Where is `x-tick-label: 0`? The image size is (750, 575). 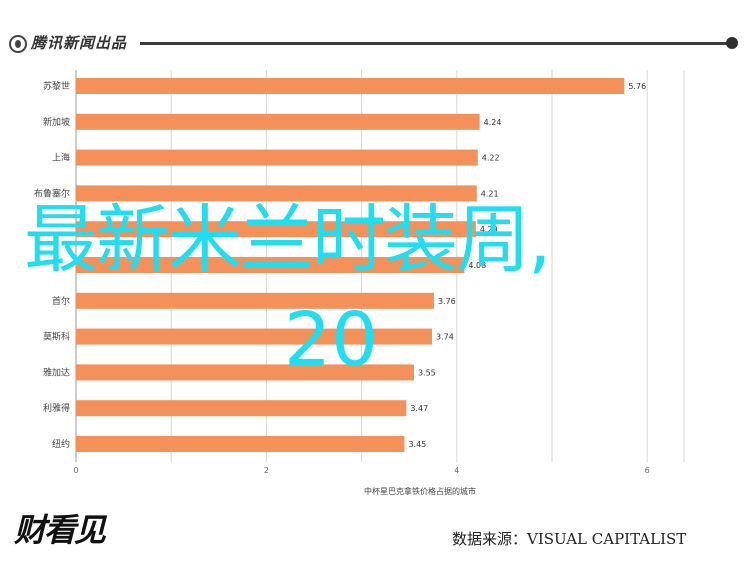 x-tick-label: 0 is located at coordinates (75, 470).